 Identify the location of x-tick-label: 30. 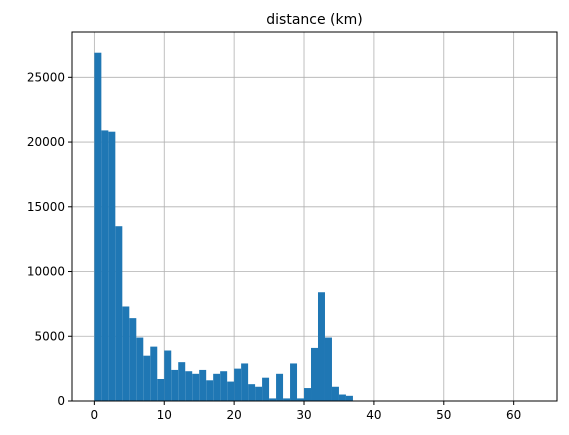
(303, 415).